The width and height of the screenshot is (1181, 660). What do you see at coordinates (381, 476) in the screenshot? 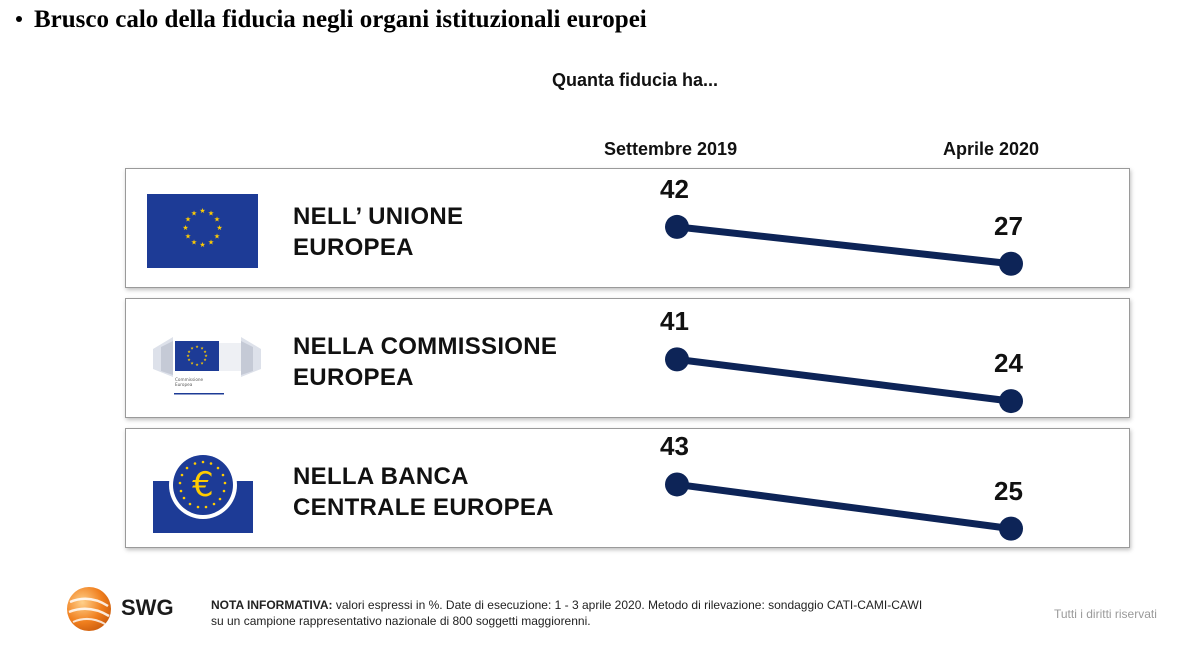
I see `panel-label-line1: NELLA BANCA` at bounding box center [381, 476].